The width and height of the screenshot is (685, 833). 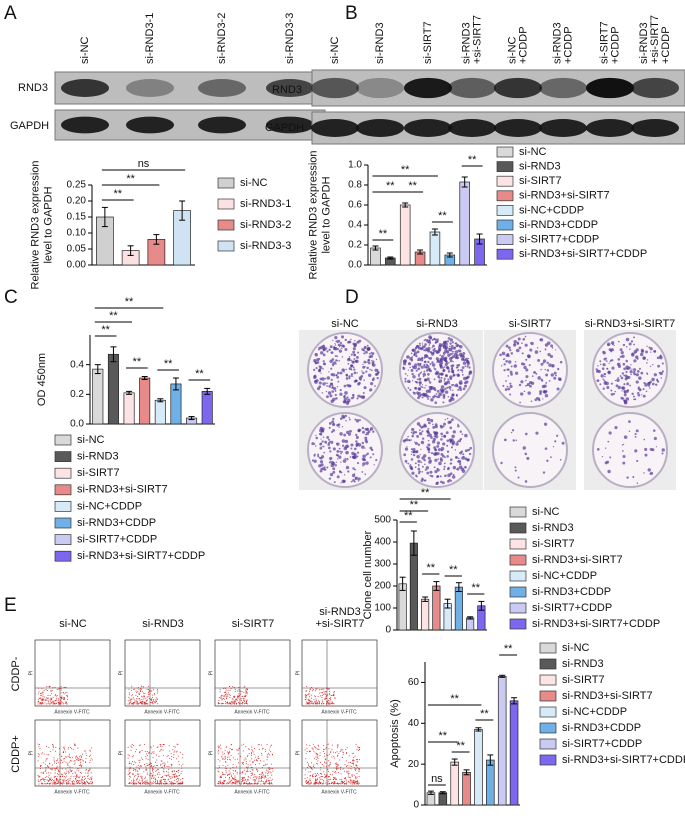 I want to click on flow-plot, so click(x=252, y=753).